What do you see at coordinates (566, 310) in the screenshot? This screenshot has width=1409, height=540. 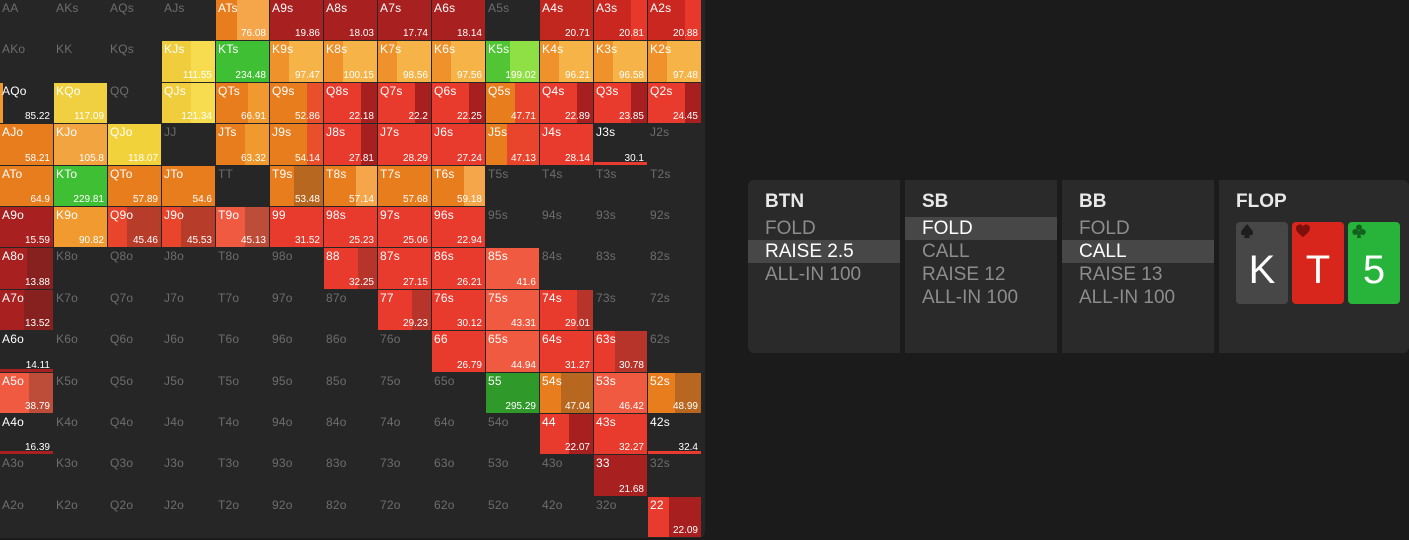 I see `hand-cell-74s: 74s 29.01` at bounding box center [566, 310].